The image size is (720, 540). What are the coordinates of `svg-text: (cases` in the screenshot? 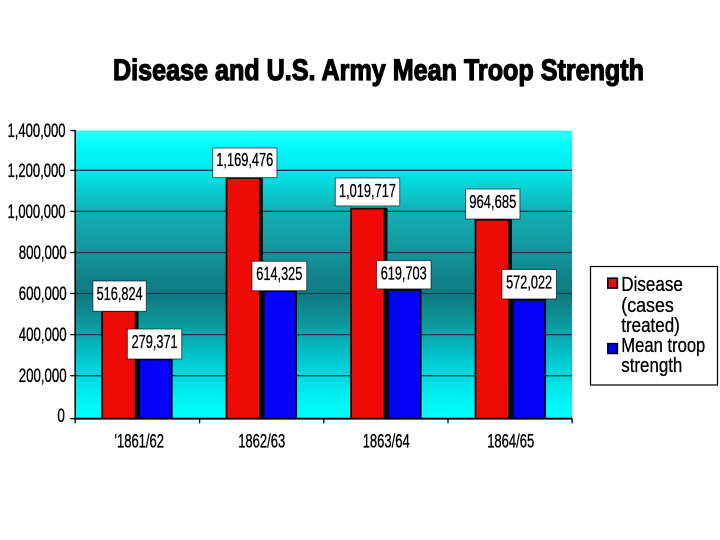 It's located at (647, 306).